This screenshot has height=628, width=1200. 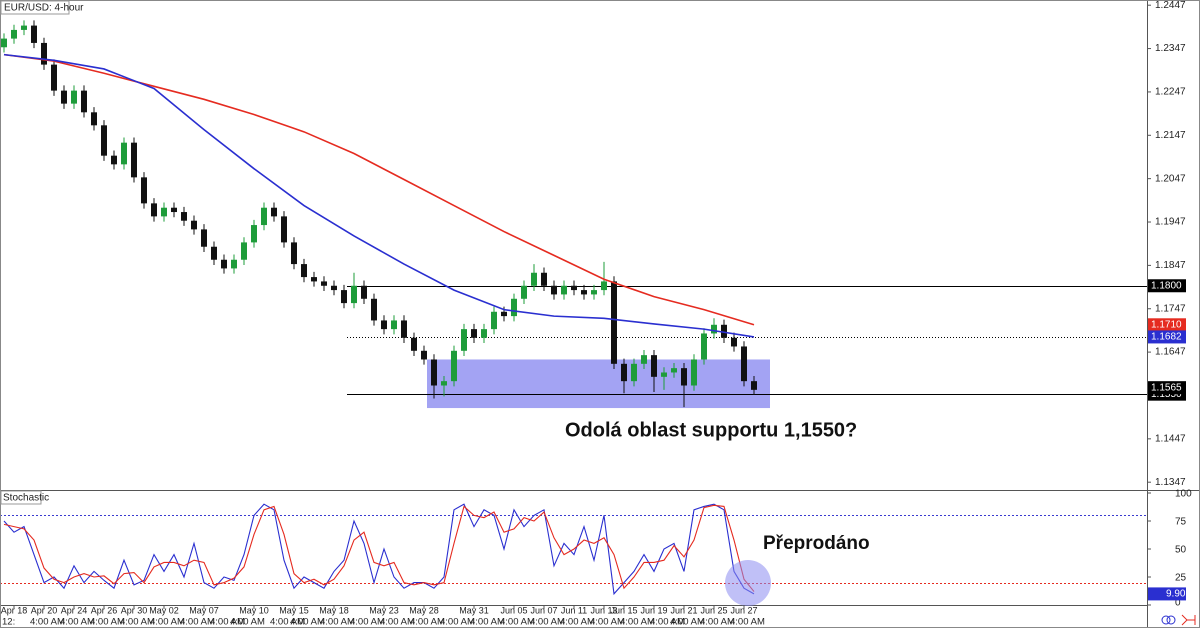 What do you see at coordinates (743, 610) in the screenshot?
I see `x-tick-label: Jun 27` at bounding box center [743, 610].